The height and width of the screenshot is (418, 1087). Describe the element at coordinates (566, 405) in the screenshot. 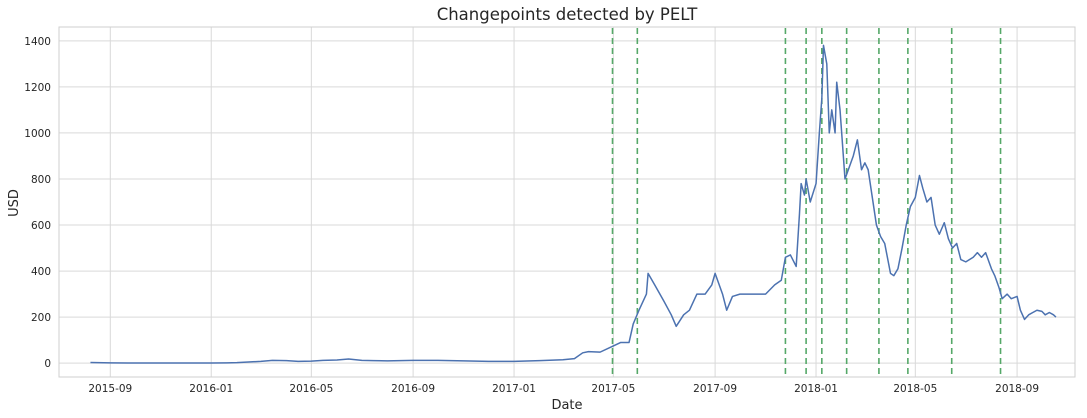

I see `x-axis-label: Date` at that location.